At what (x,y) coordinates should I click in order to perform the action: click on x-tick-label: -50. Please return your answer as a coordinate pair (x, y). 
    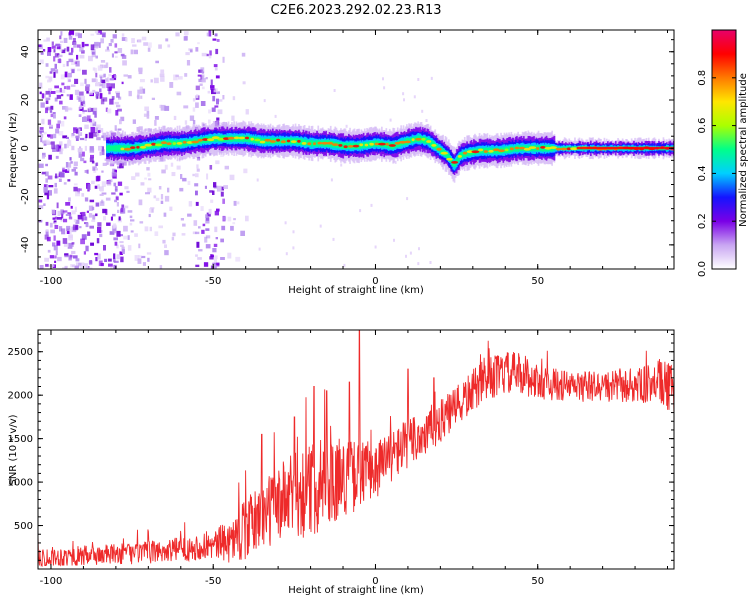
    Looking at the image, I should click on (213, 281).